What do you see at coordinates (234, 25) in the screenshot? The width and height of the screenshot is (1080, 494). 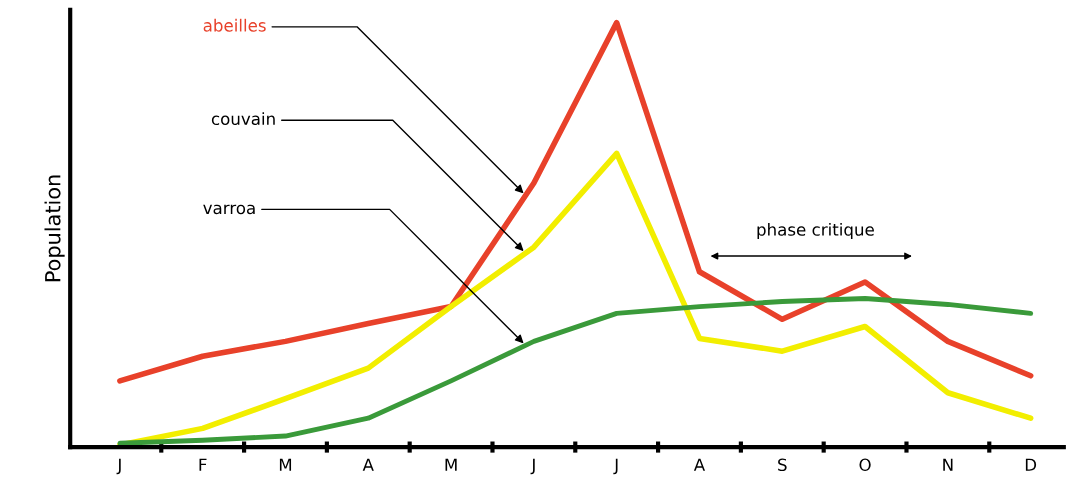 I see `text: abeilles` at bounding box center [234, 25].